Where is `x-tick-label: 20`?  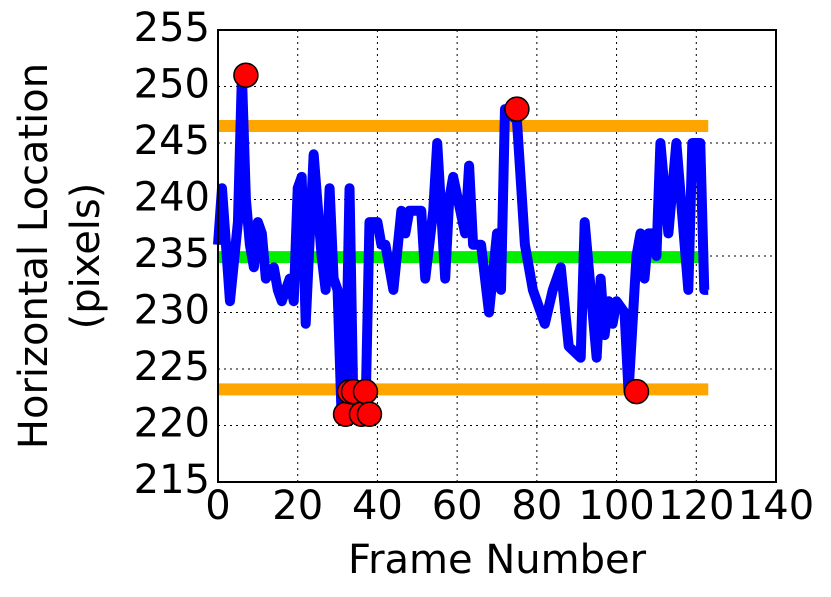 x-tick-label: 20 is located at coordinates (297, 506).